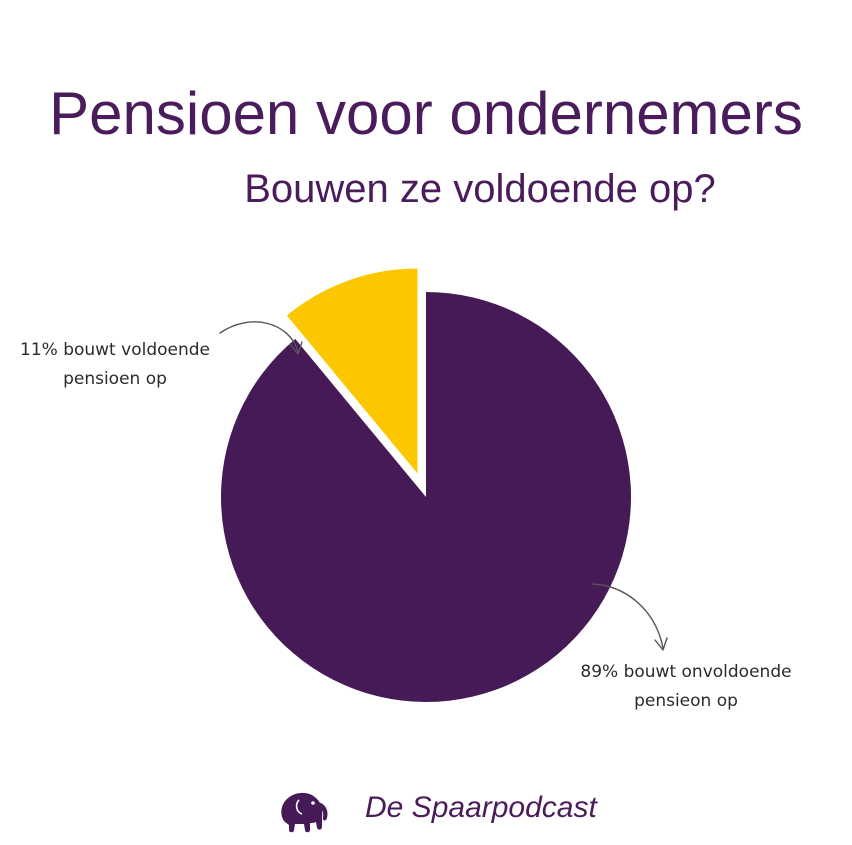 This screenshot has height=845, width=852. Describe the element at coordinates (115, 379) in the screenshot. I see `slice-label-voldoende-line2: pensioen op` at that location.